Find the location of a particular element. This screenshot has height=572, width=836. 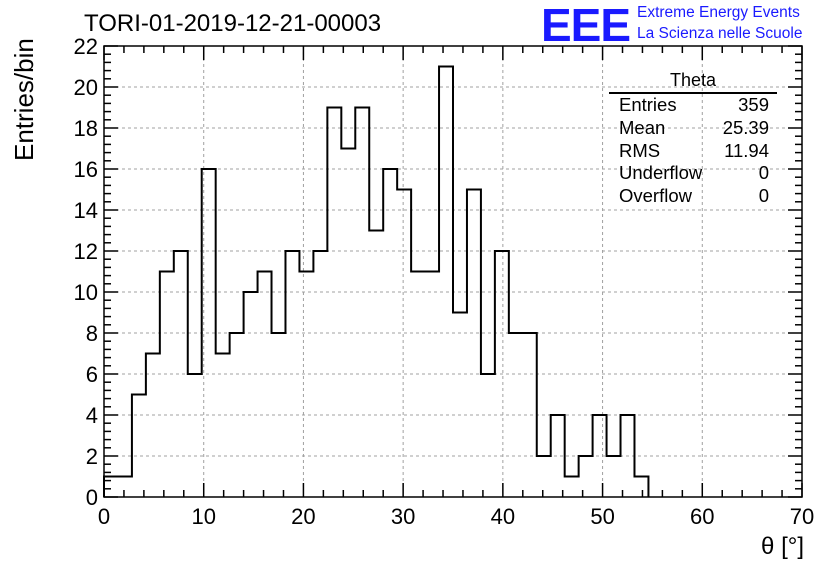

y-tick-label: 4 is located at coordinates (92, 415).